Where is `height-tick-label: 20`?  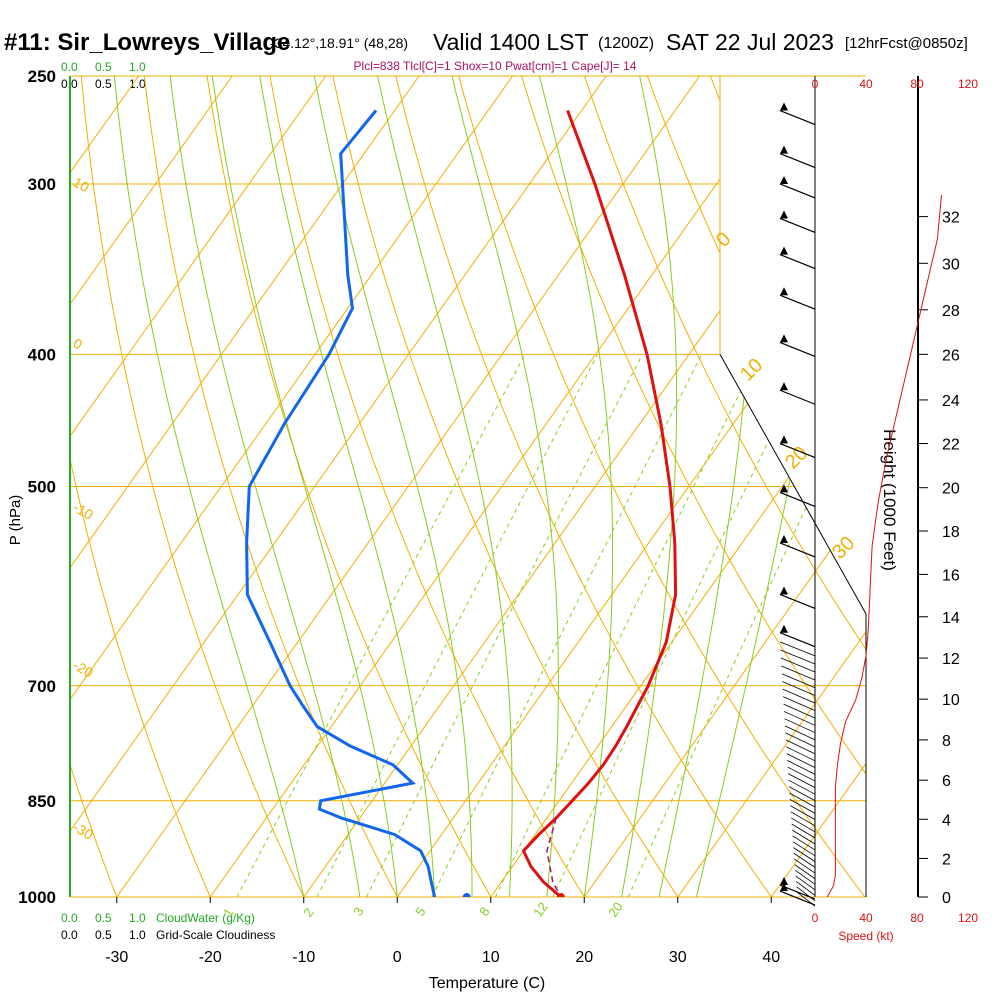 height-tick-label: 20 is located at coordinates (951, 489).